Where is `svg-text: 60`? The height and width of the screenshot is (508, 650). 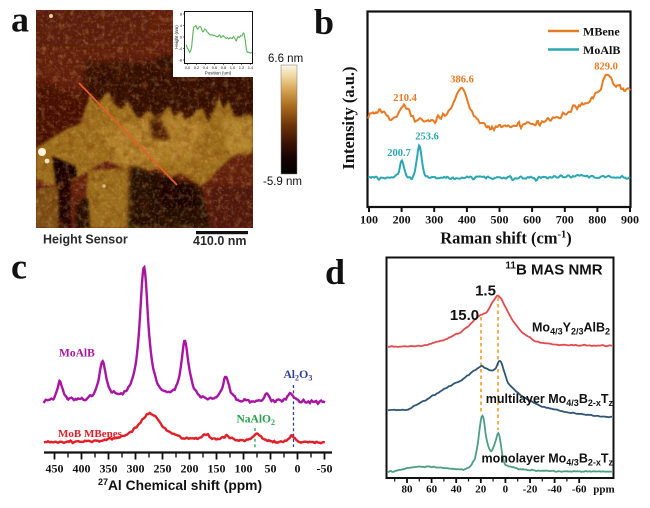
svg-text: 60 is located at coordinates (432, 490).